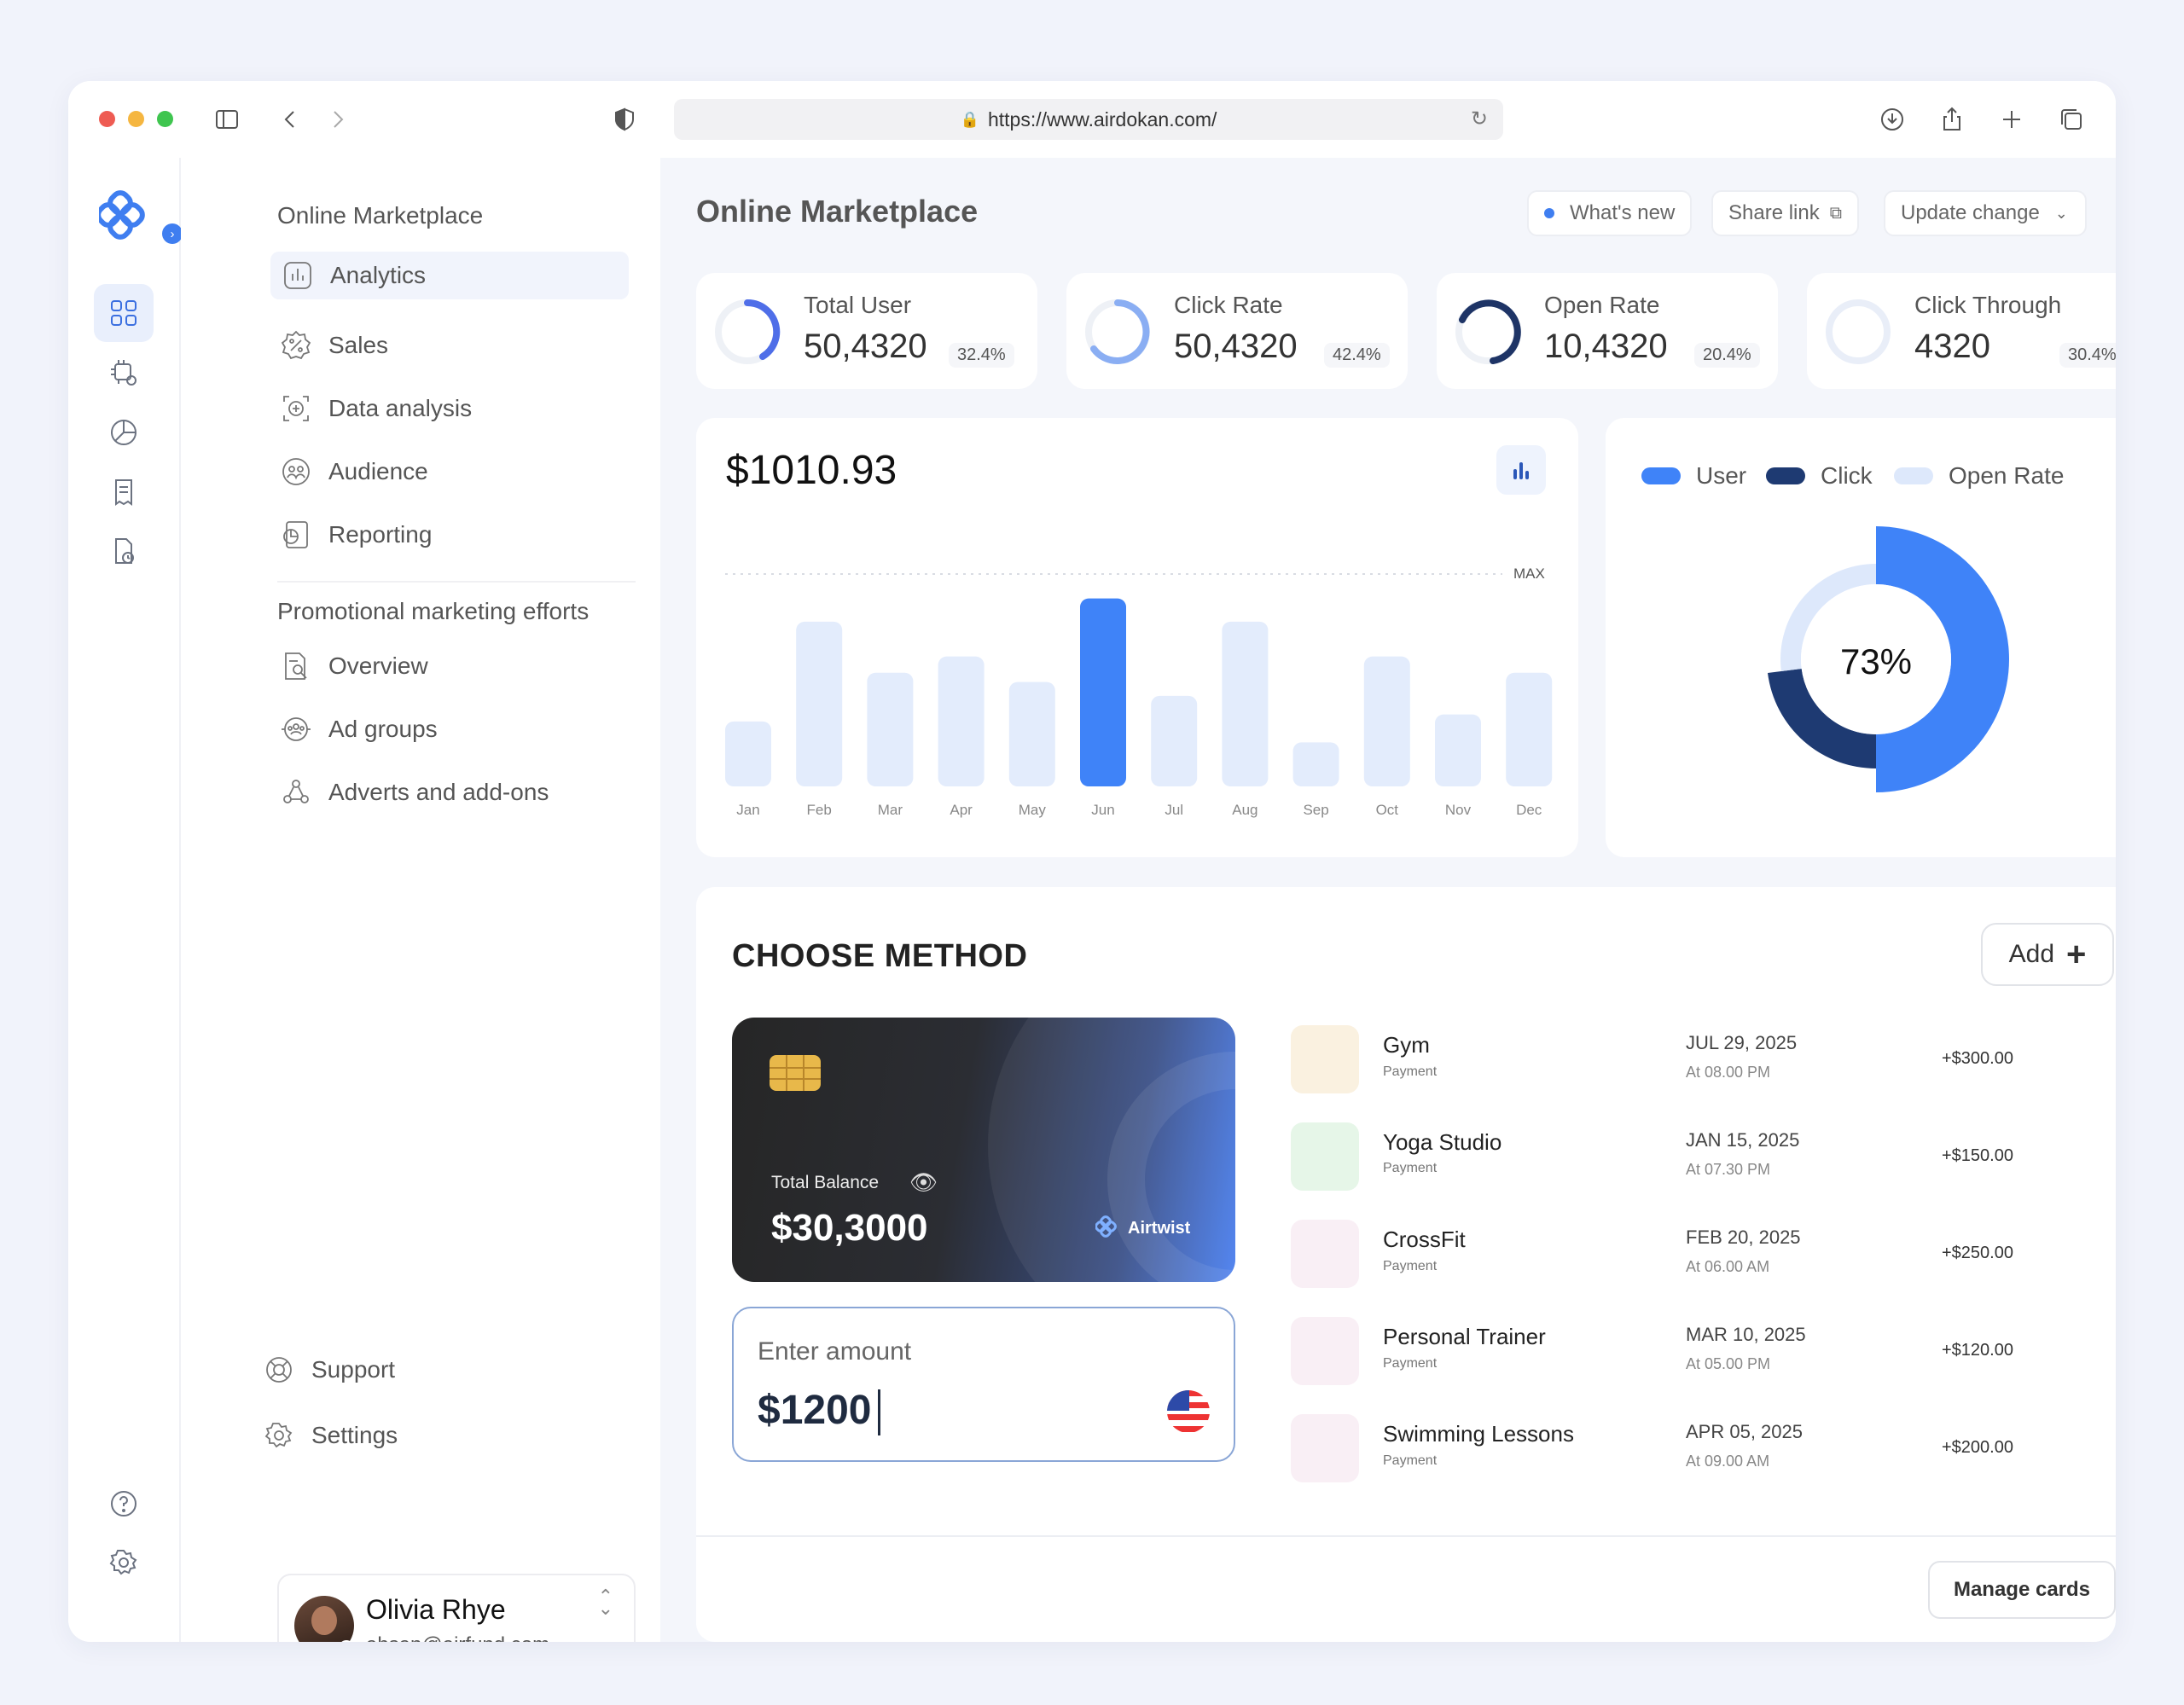 This screenshot has height=1705, width=2184. I want to click on rail-invoice-icon, so click(124, 492).